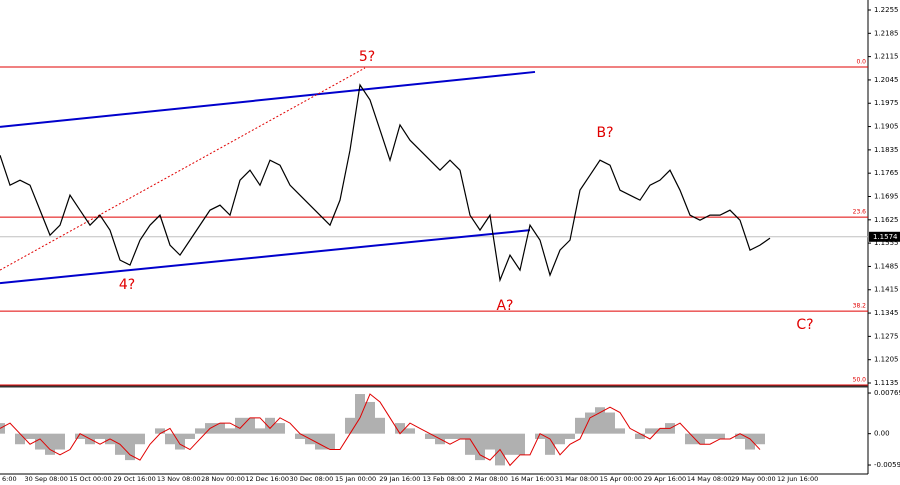  I want to click on wave-label: A?, so click(504, 306).